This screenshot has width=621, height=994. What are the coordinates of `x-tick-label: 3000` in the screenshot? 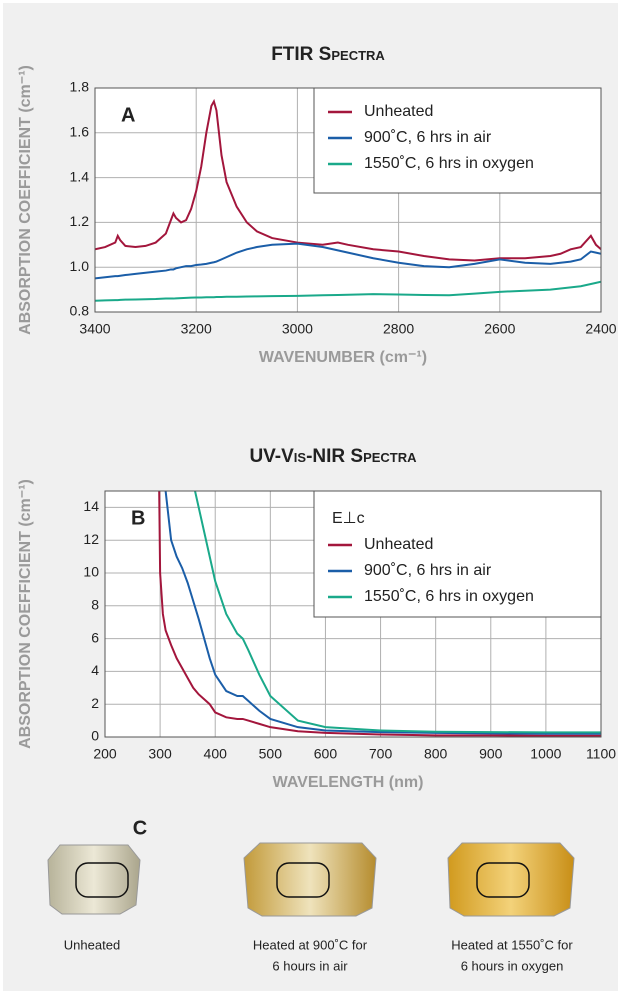 It's located at (297, 329).